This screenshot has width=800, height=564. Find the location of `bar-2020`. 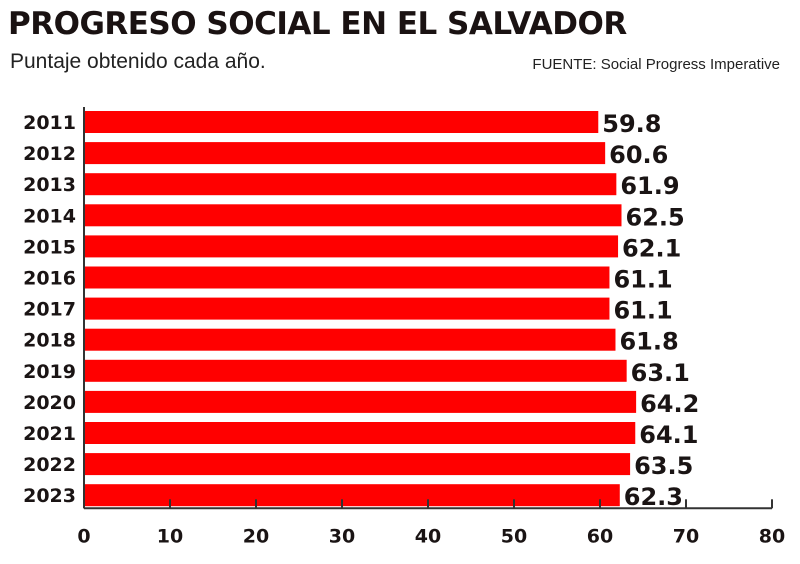

bar-2020 is located at coordinates (360, 401).